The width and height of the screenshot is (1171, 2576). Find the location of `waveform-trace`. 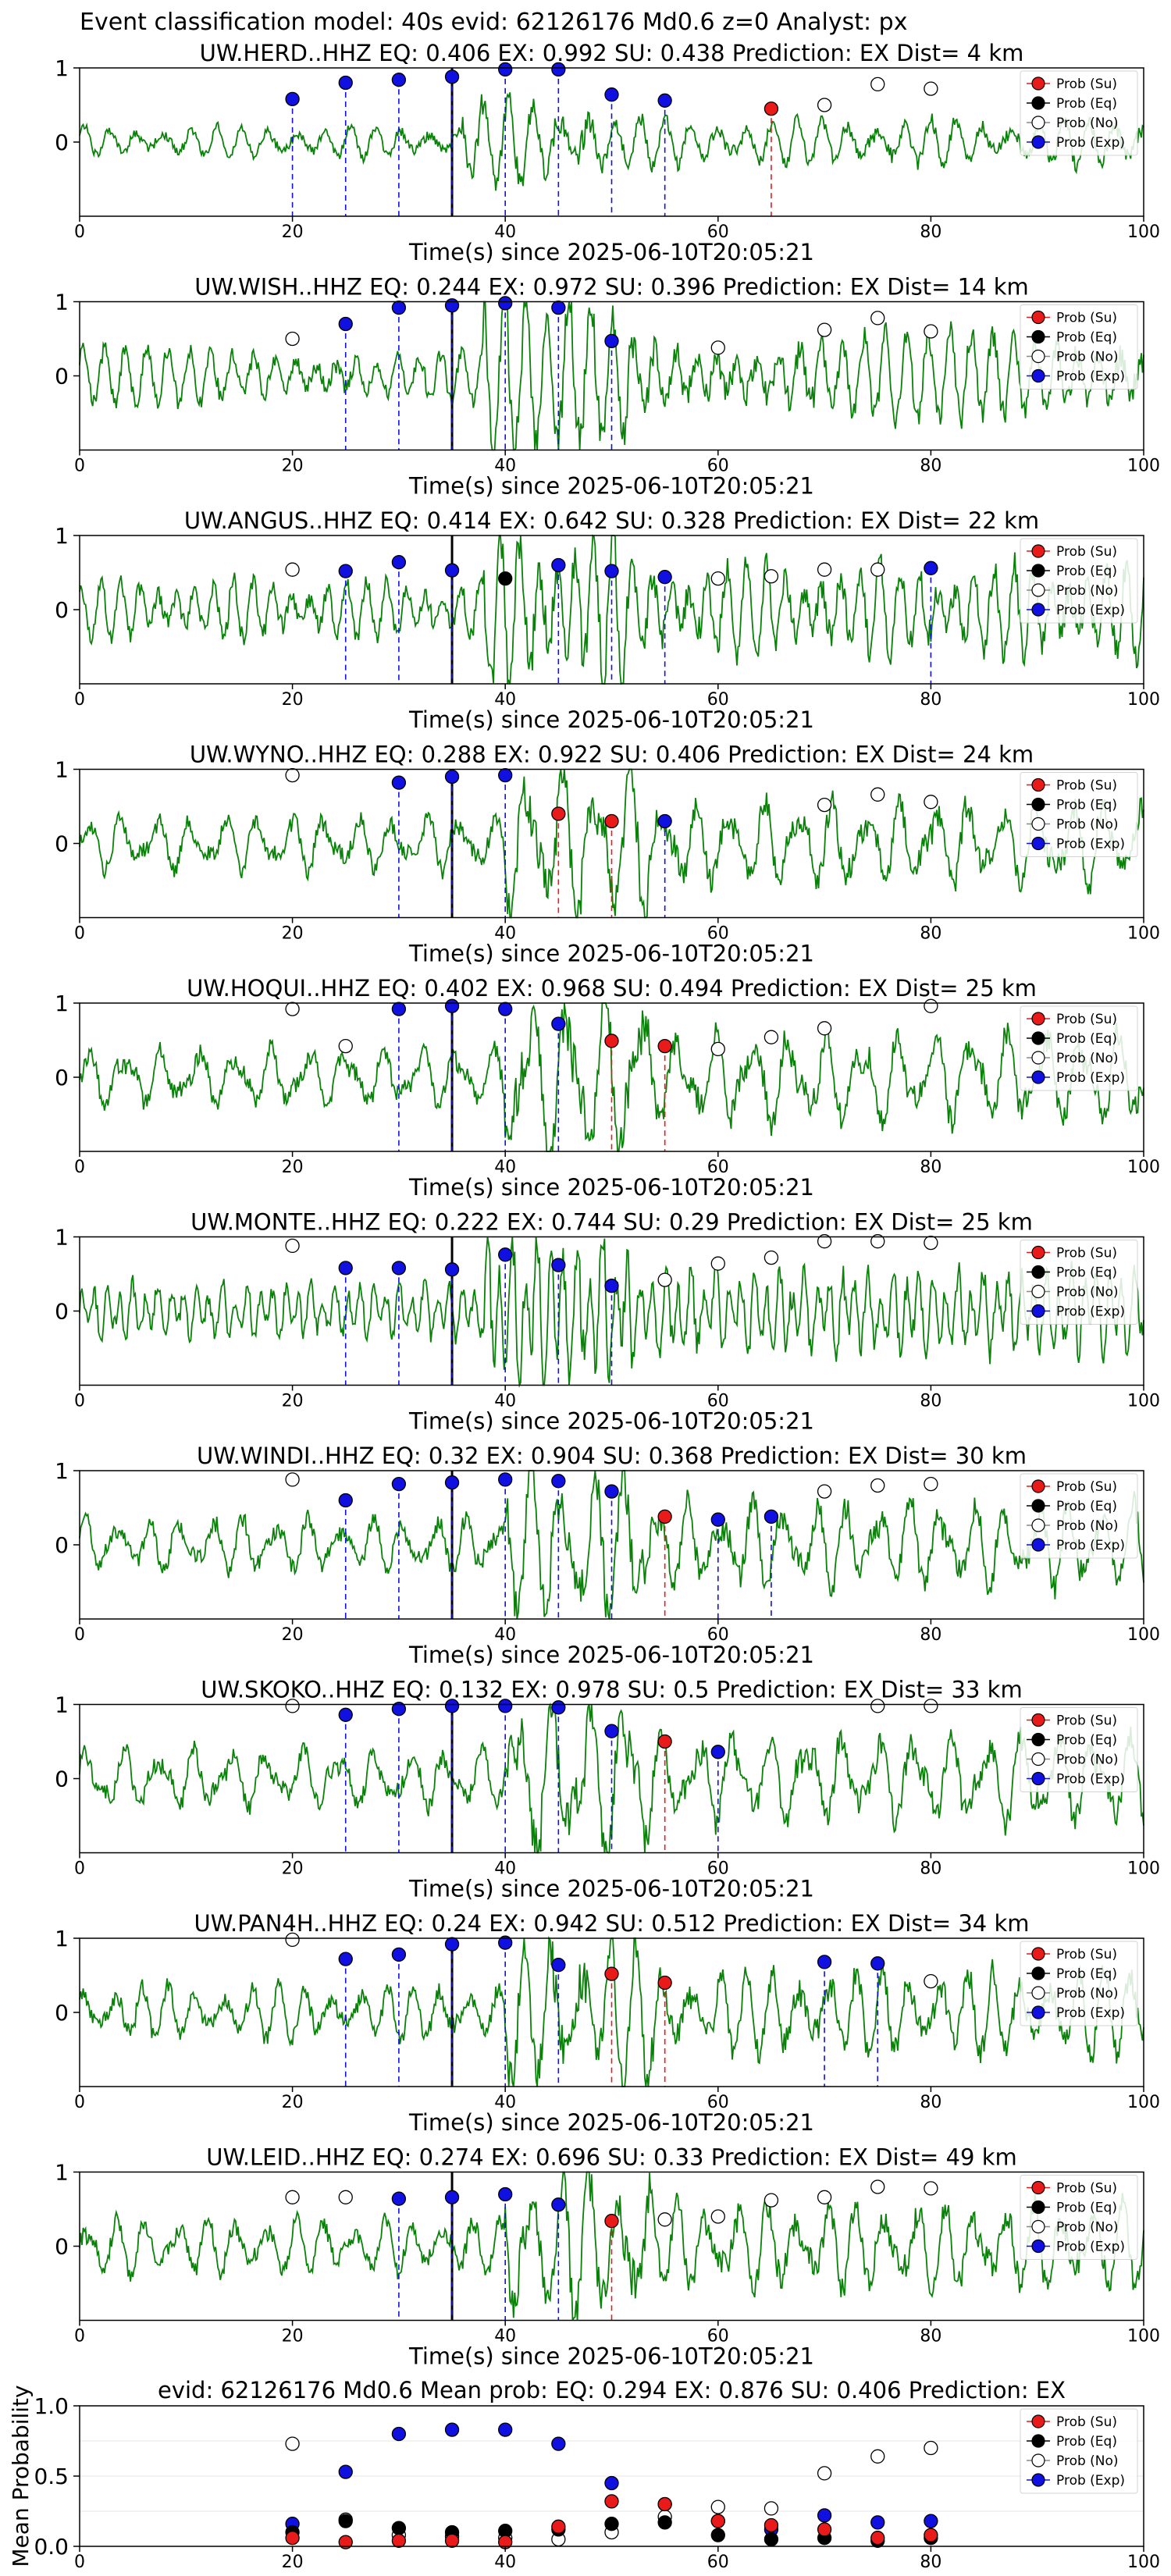

waveform-trace is located at coordinates (611, 141).